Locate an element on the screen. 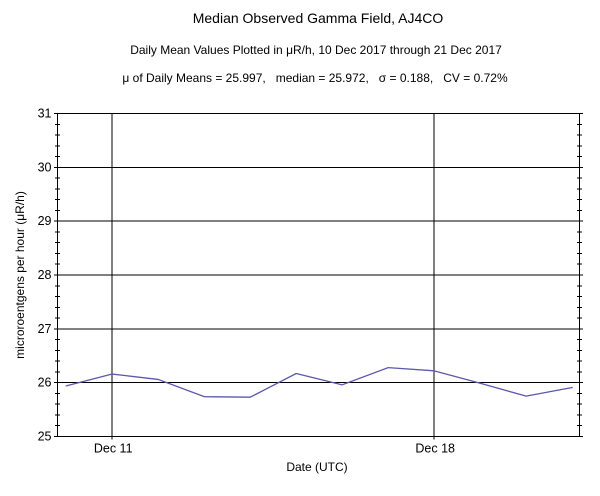  y-tick-label: 25 is located at coordinates (45, 437).